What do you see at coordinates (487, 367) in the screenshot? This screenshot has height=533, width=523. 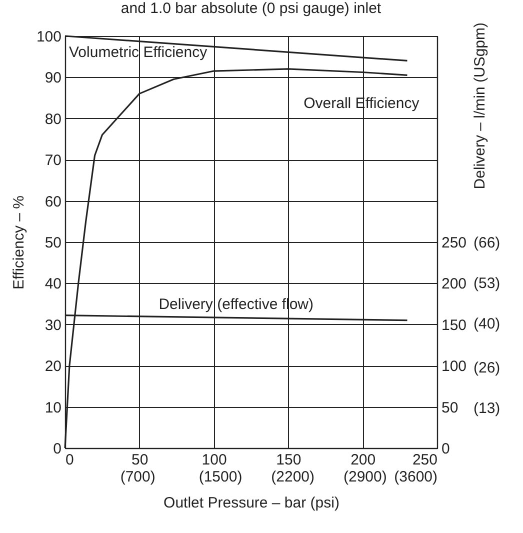 I see `y3-tick-label: (26)` at bounding box center [487, 367].